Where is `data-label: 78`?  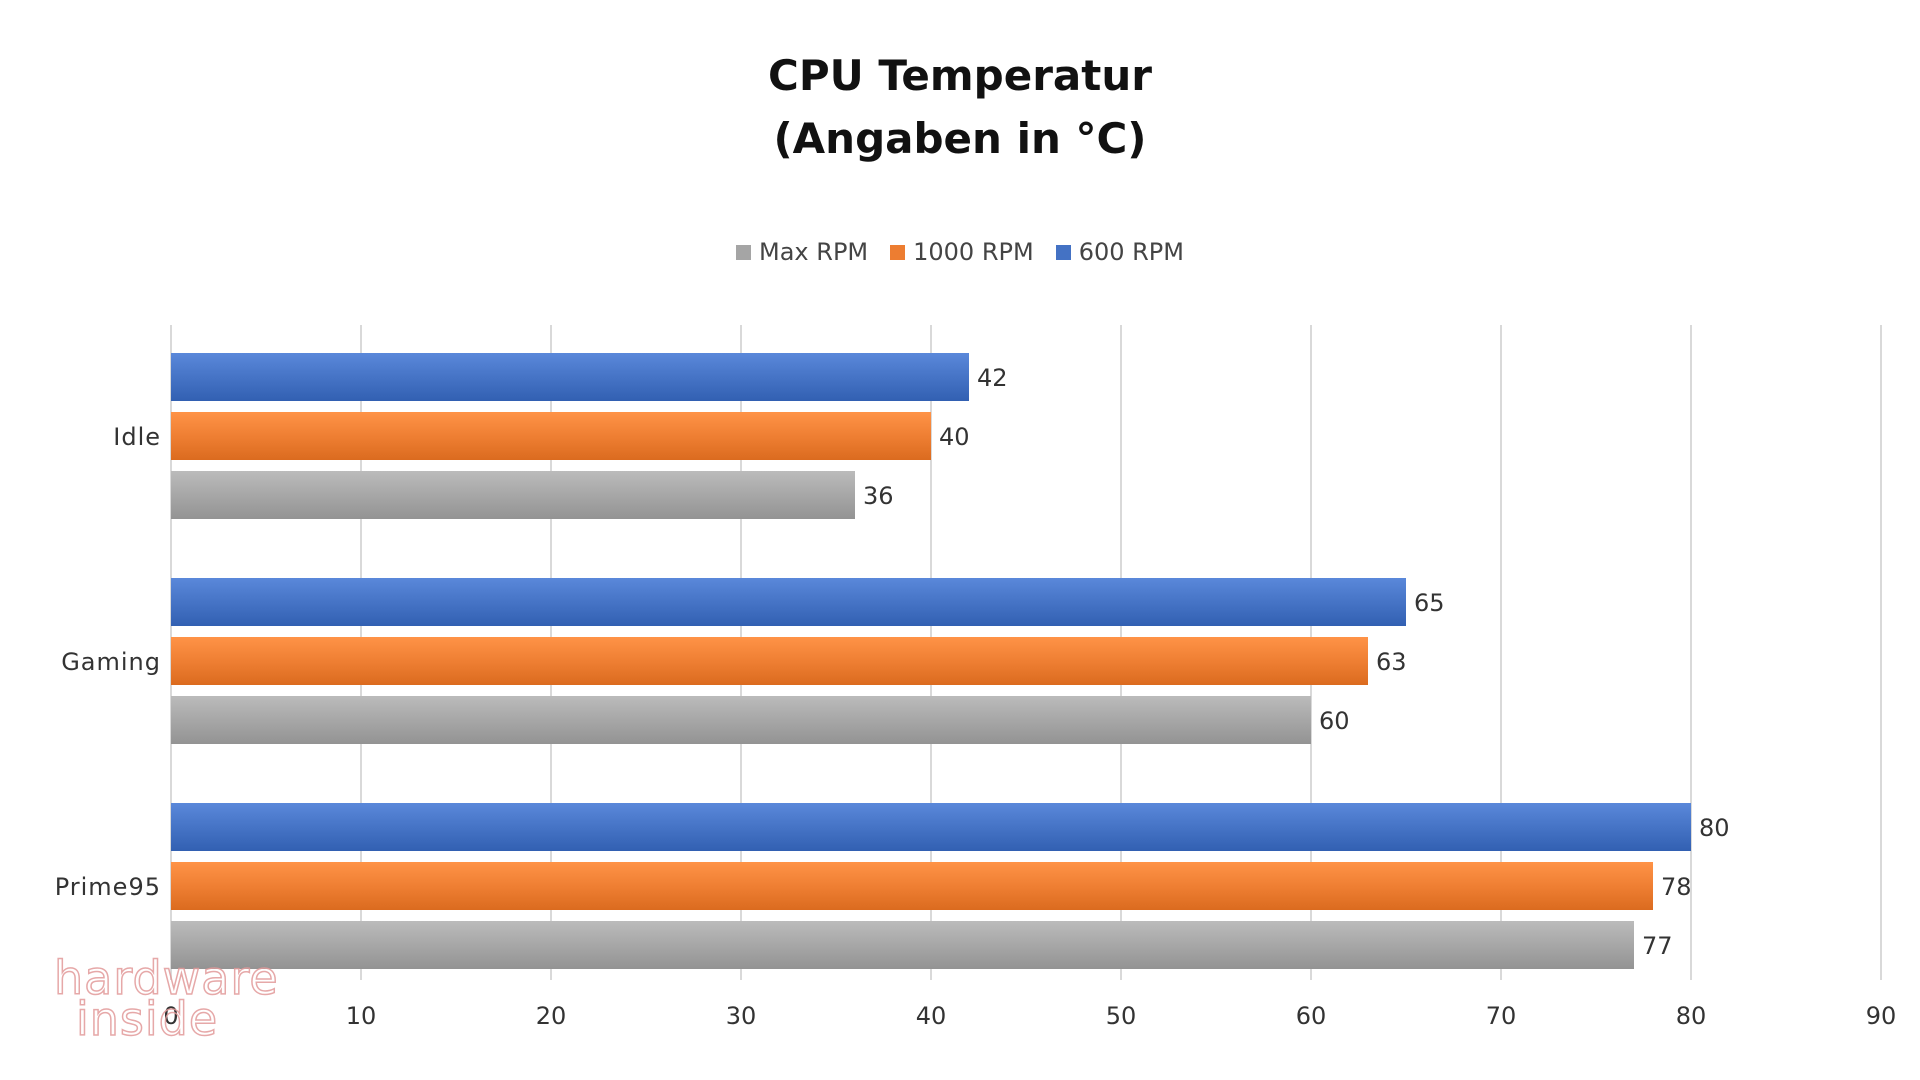 data-label: 78 is located at coordinates (1676, 887).